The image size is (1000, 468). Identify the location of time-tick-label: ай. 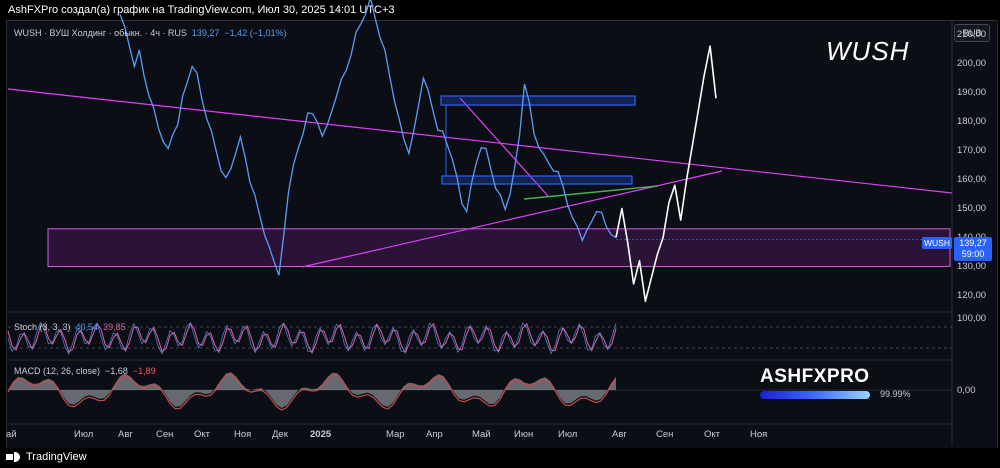
(11, 434).